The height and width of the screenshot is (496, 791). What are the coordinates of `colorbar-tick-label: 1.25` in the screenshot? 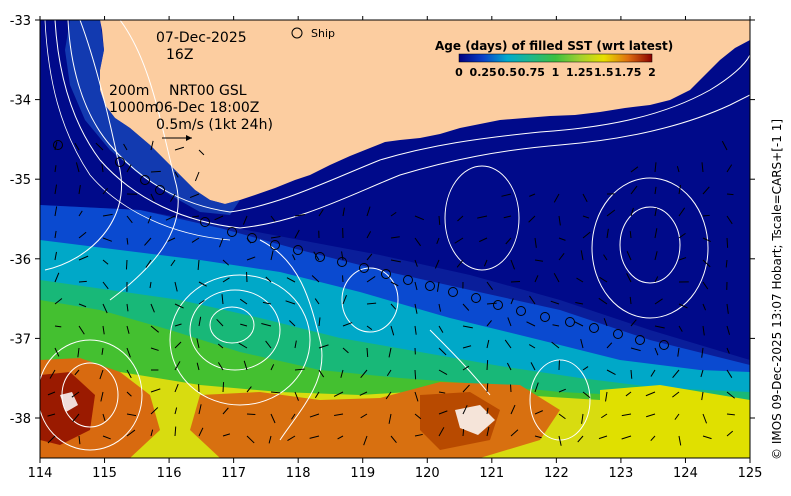 It's located at (579, 72).